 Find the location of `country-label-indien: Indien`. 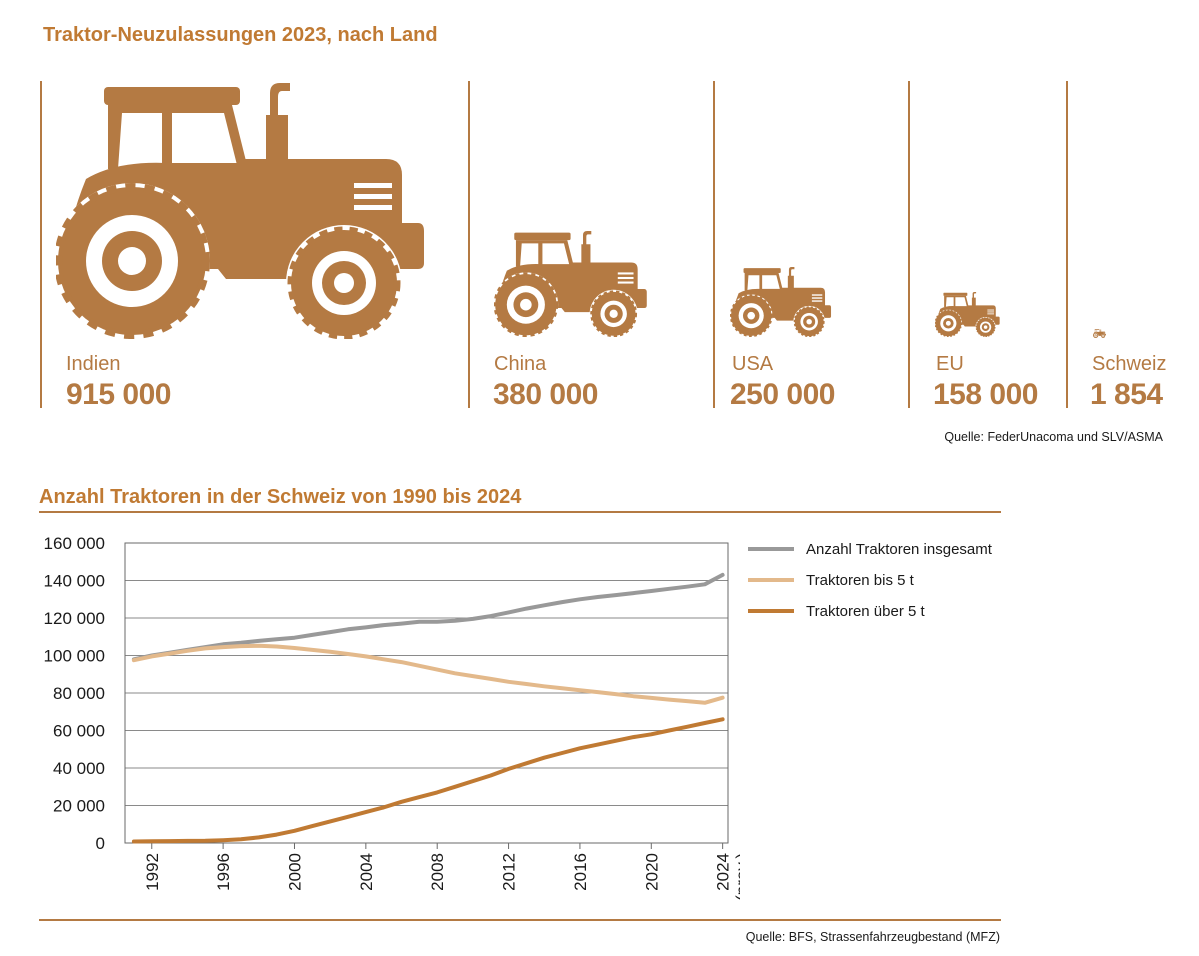

country-label-indien: Indien is located at coordinates (93, 364).